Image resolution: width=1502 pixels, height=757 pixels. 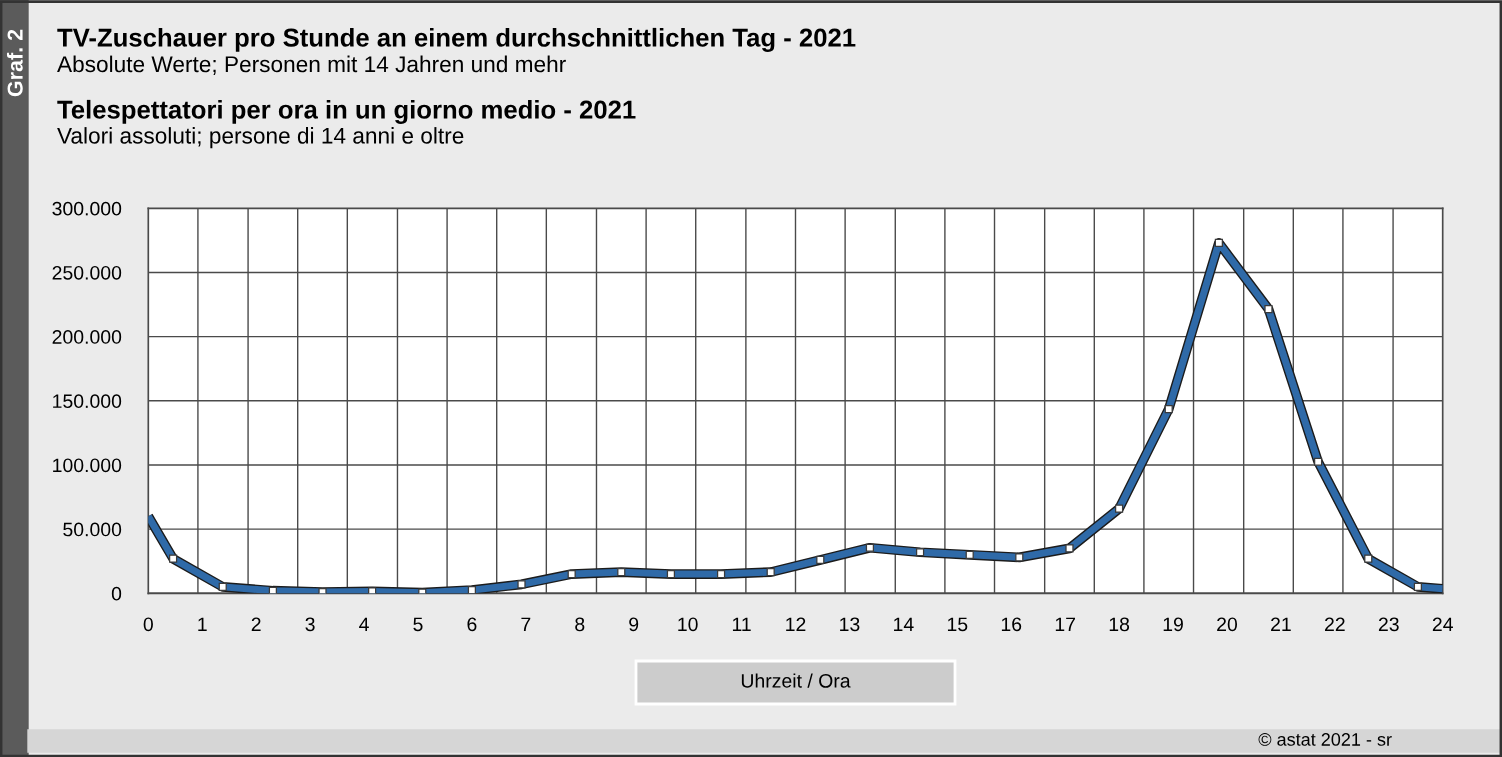 I want to click on x-tick-label: 11, so click(x=741, y=624).